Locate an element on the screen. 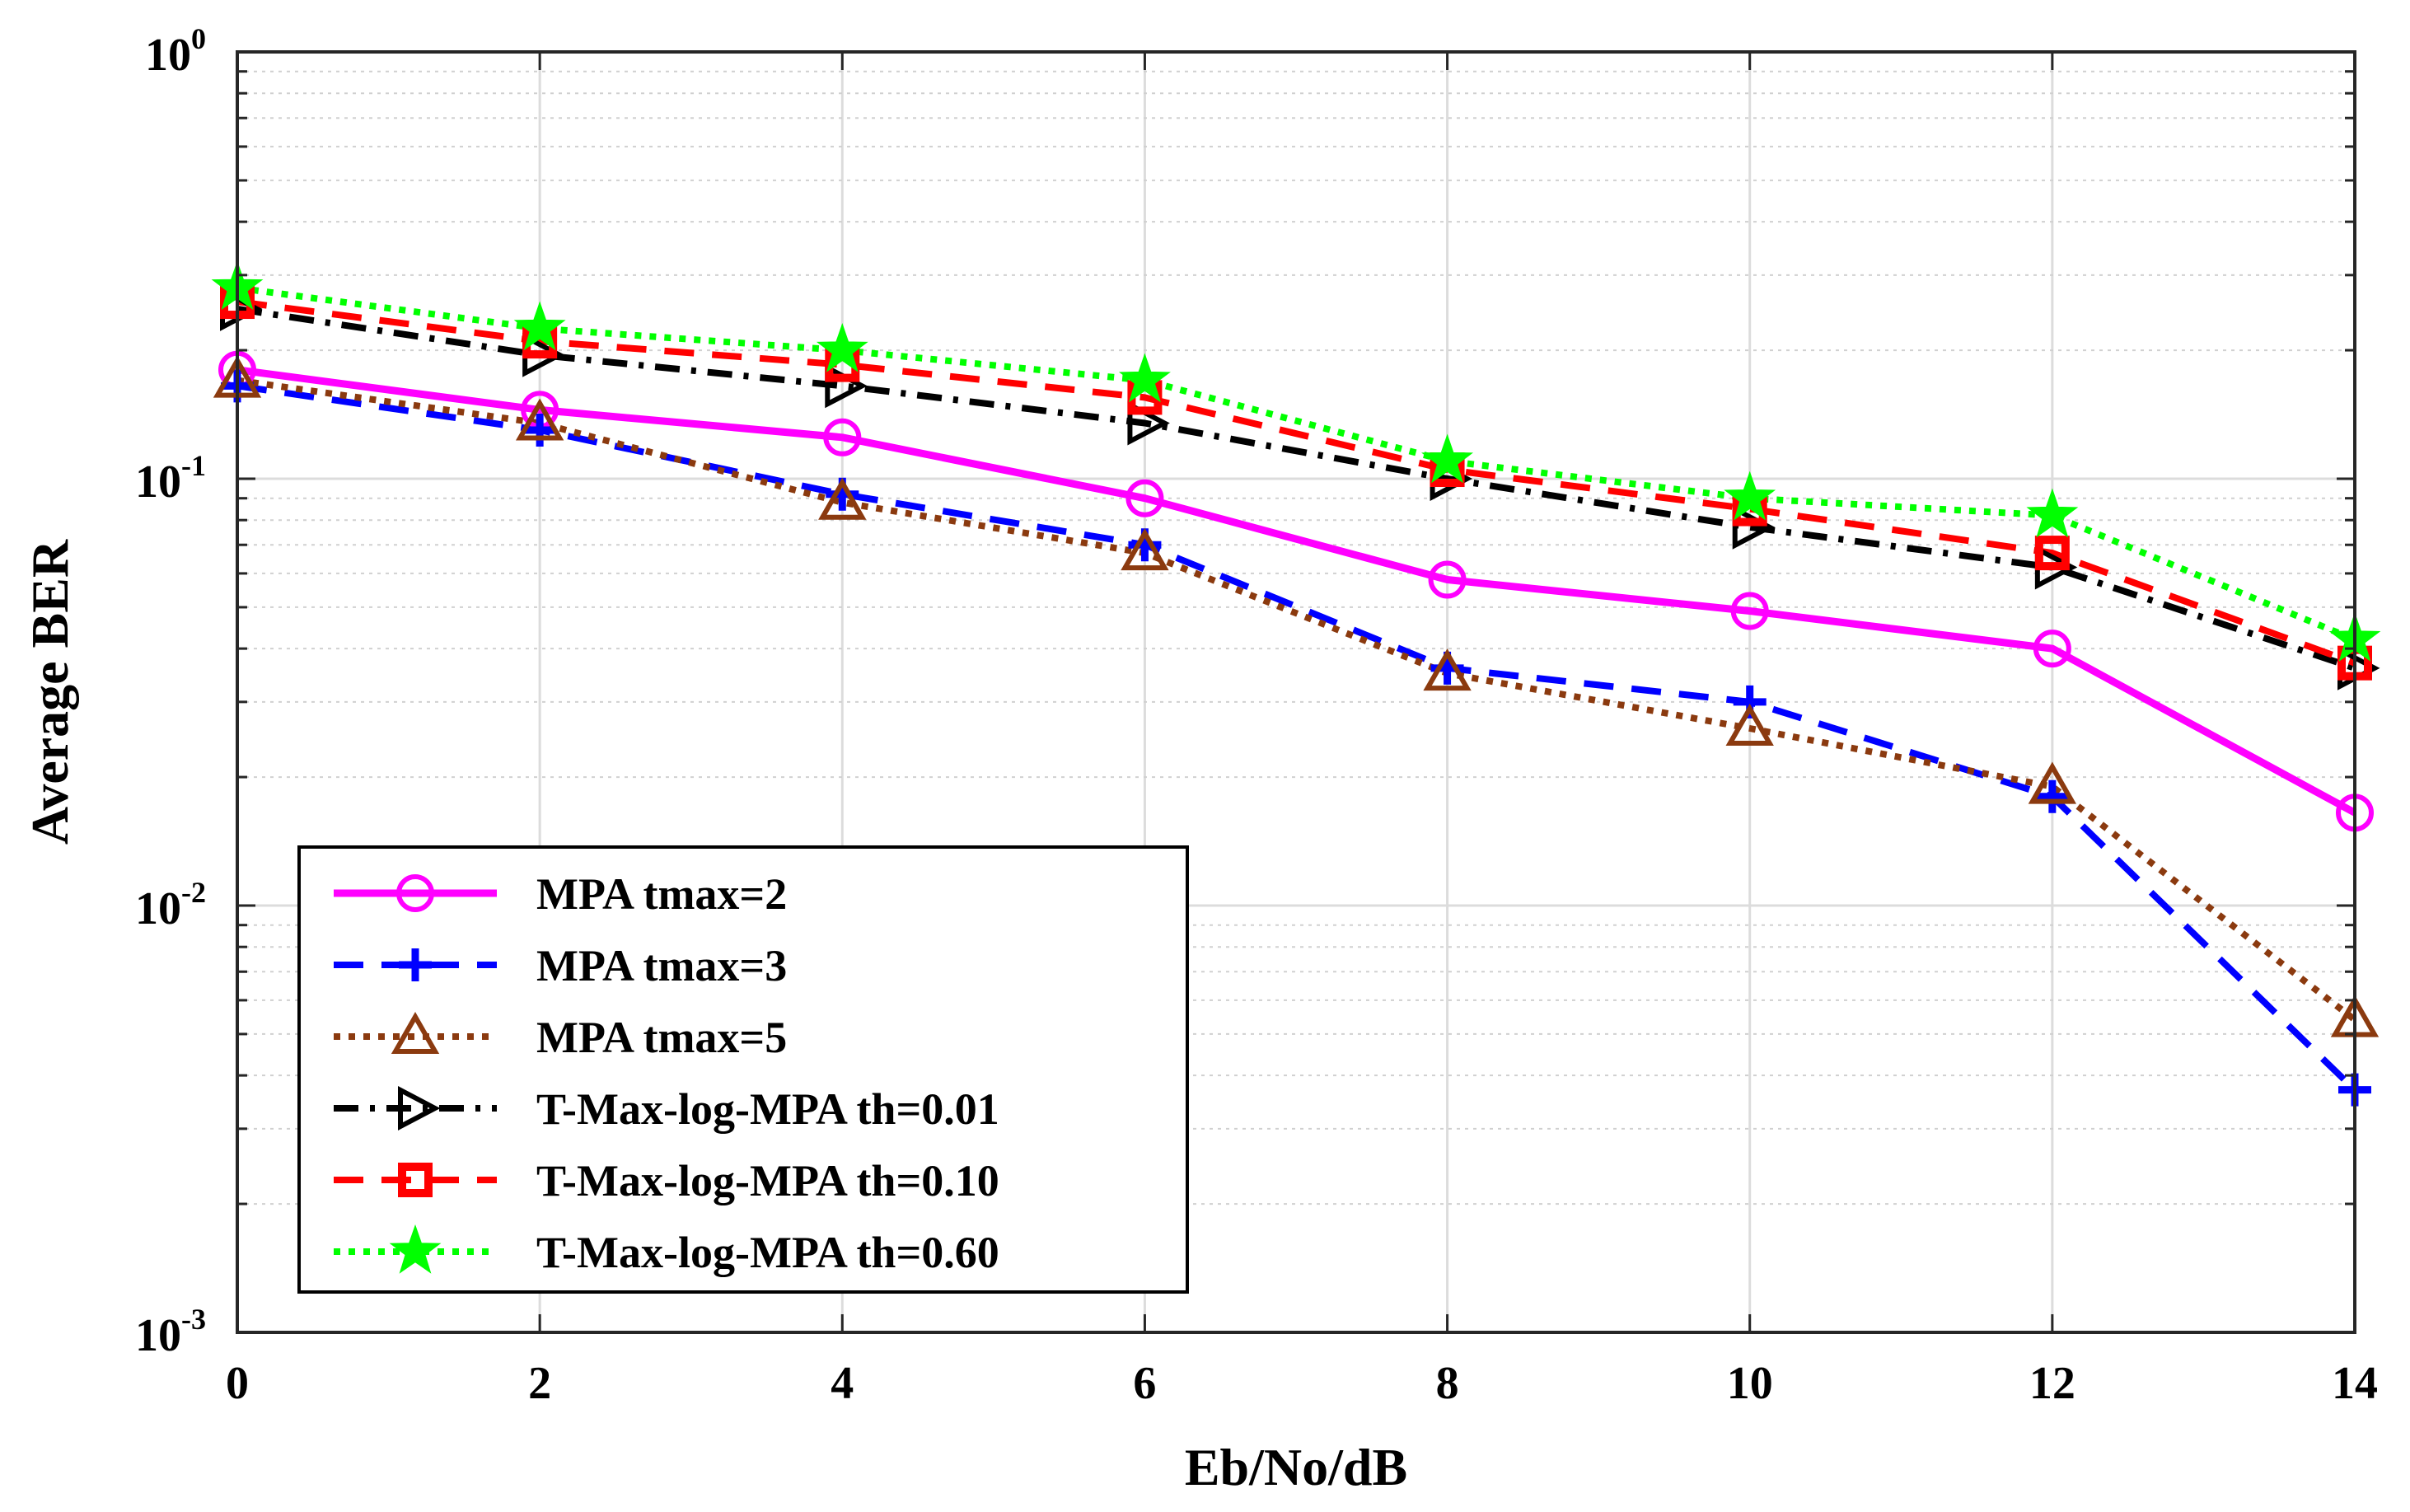 The width and height of the screenshot is (2410, 1512). legend-label: T-Max-log-MPA th=0.01 is located at coordinates (767, 1109).